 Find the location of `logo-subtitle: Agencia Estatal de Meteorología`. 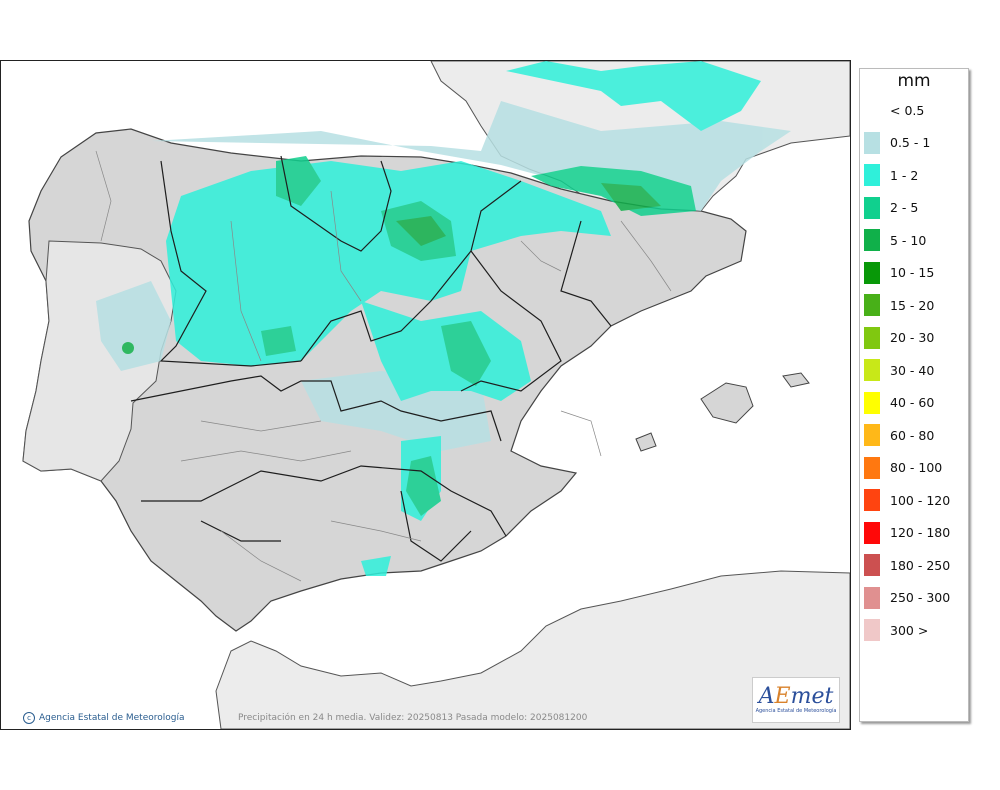

logo-subtitle: Agencia Estatal de Meteorología is located at coordinates (796, 711).